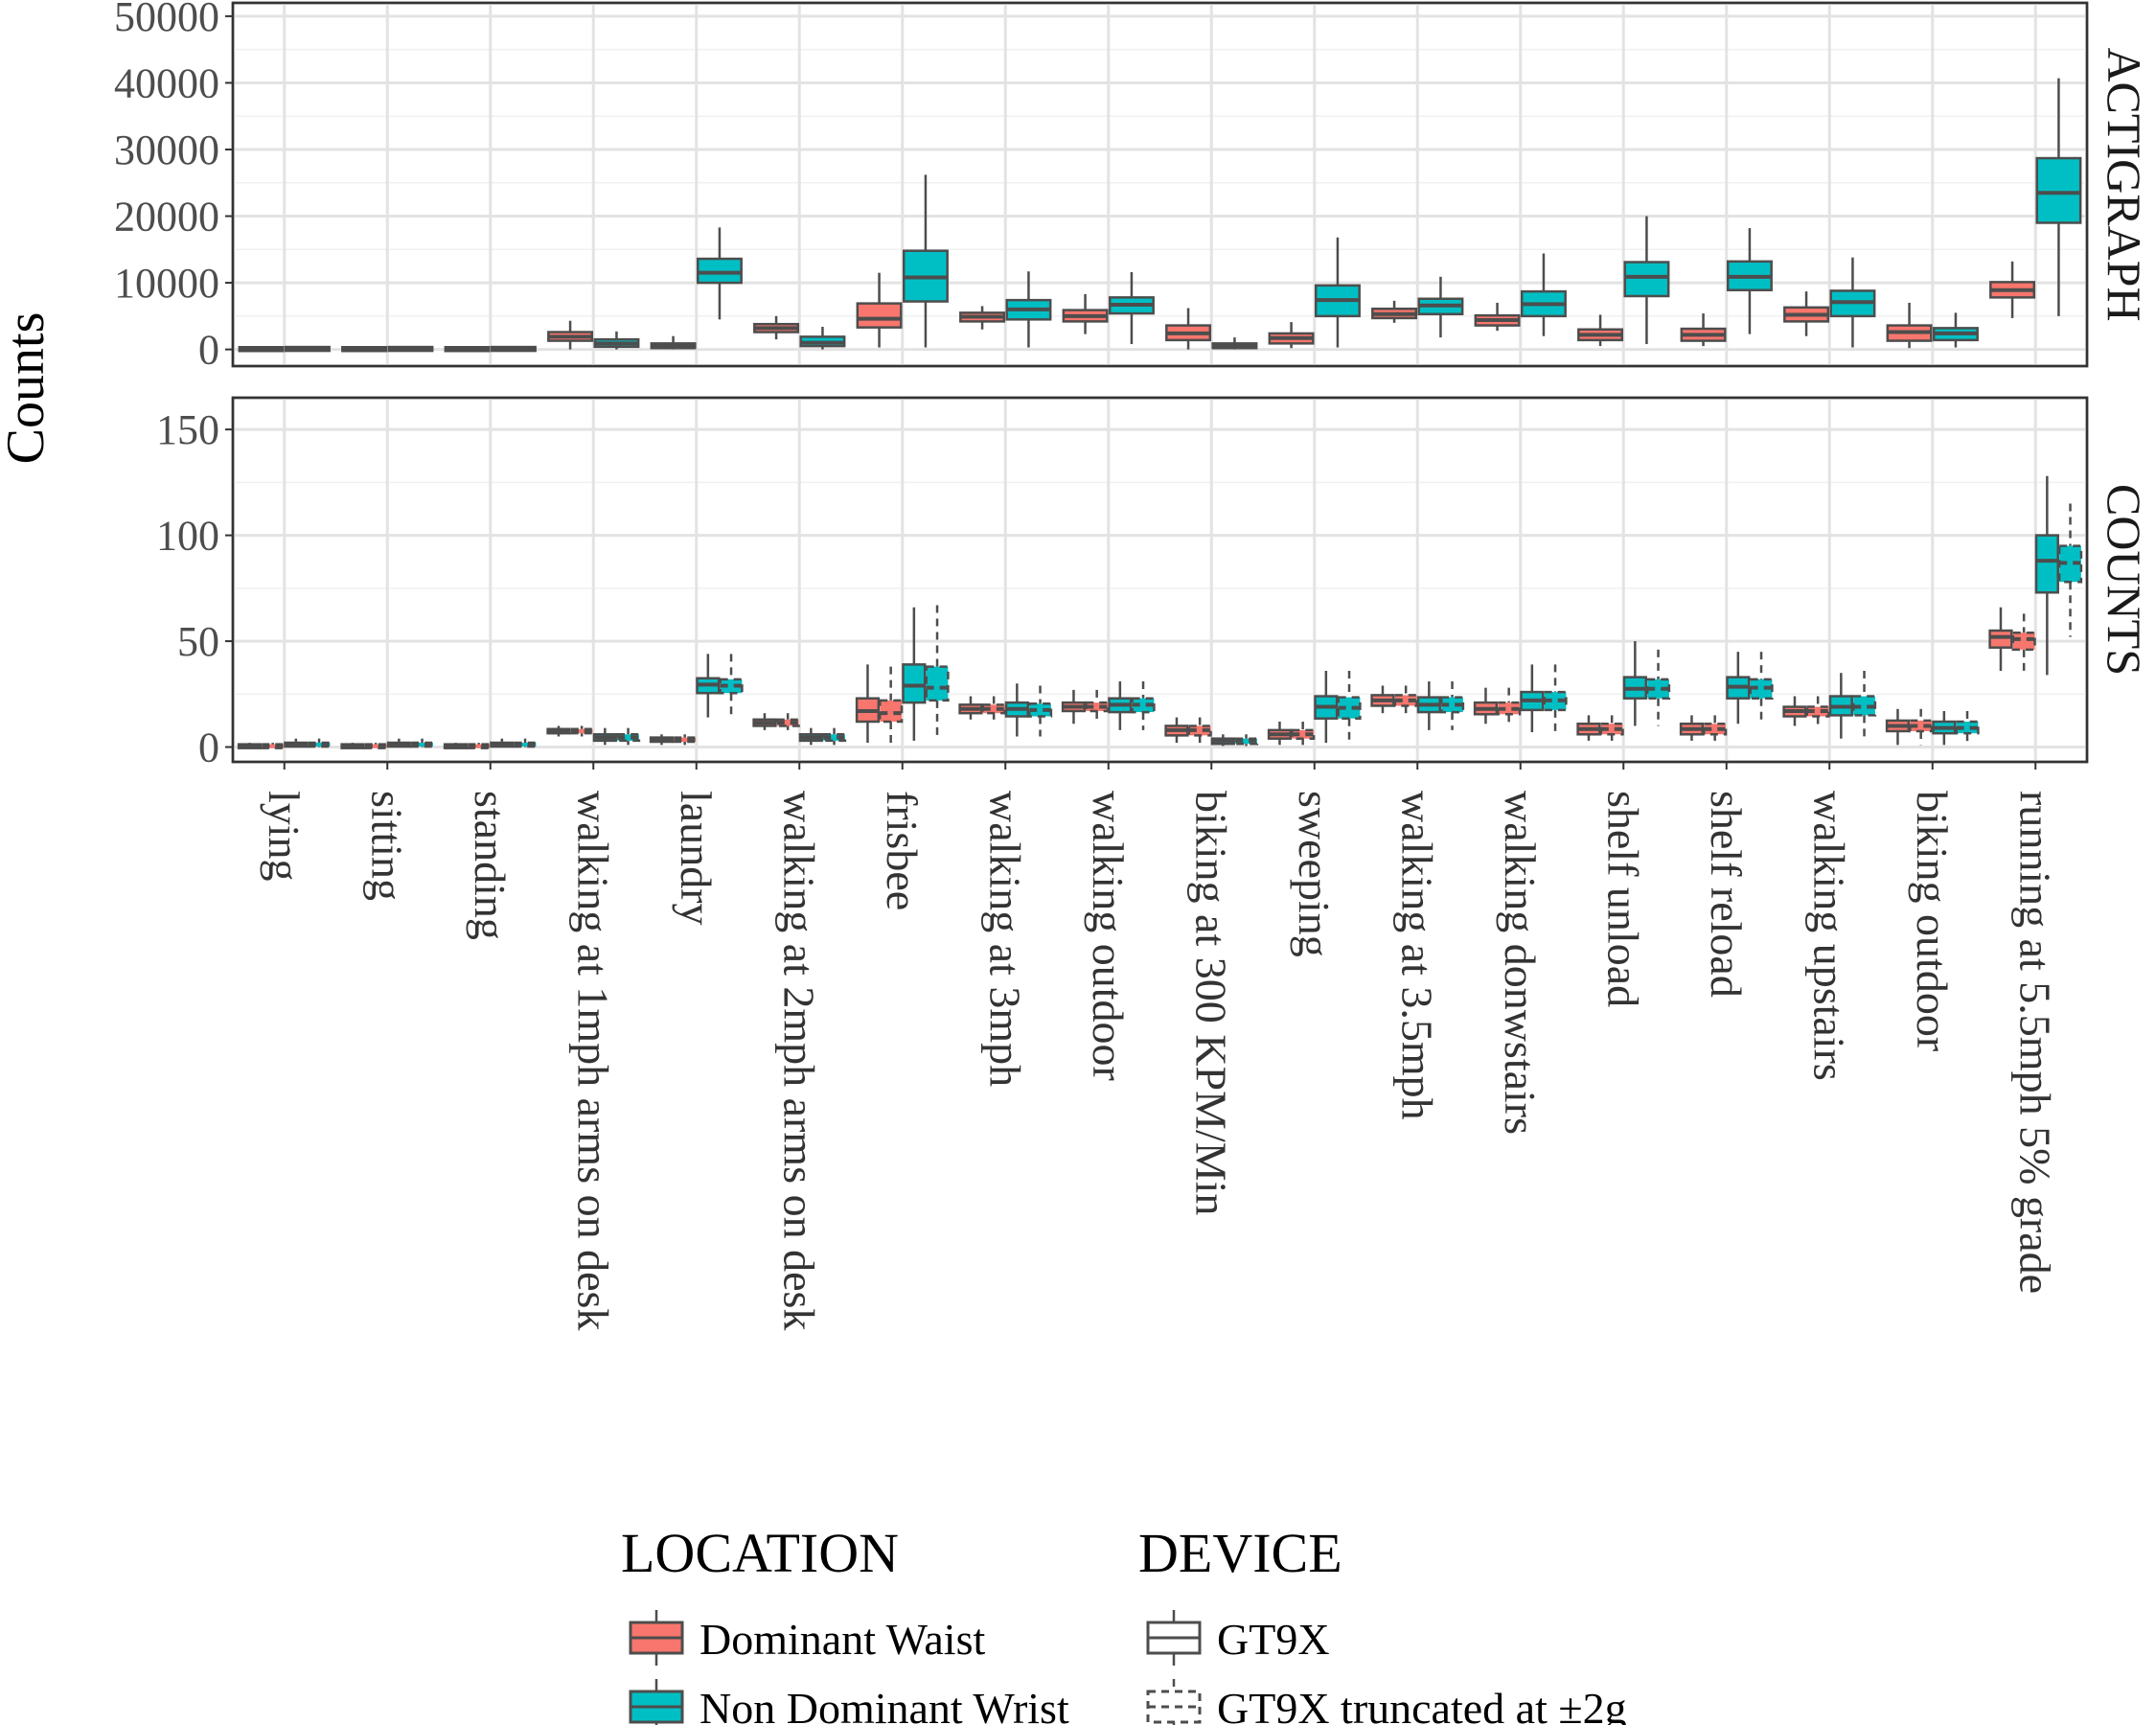 The width and height of the screenshot is (2156, 1725). Describe the element at coordinates (2012, 289) in the screenshot. I see `box-running-at-5-5mph-5-grade-dominant-waist` at that location.